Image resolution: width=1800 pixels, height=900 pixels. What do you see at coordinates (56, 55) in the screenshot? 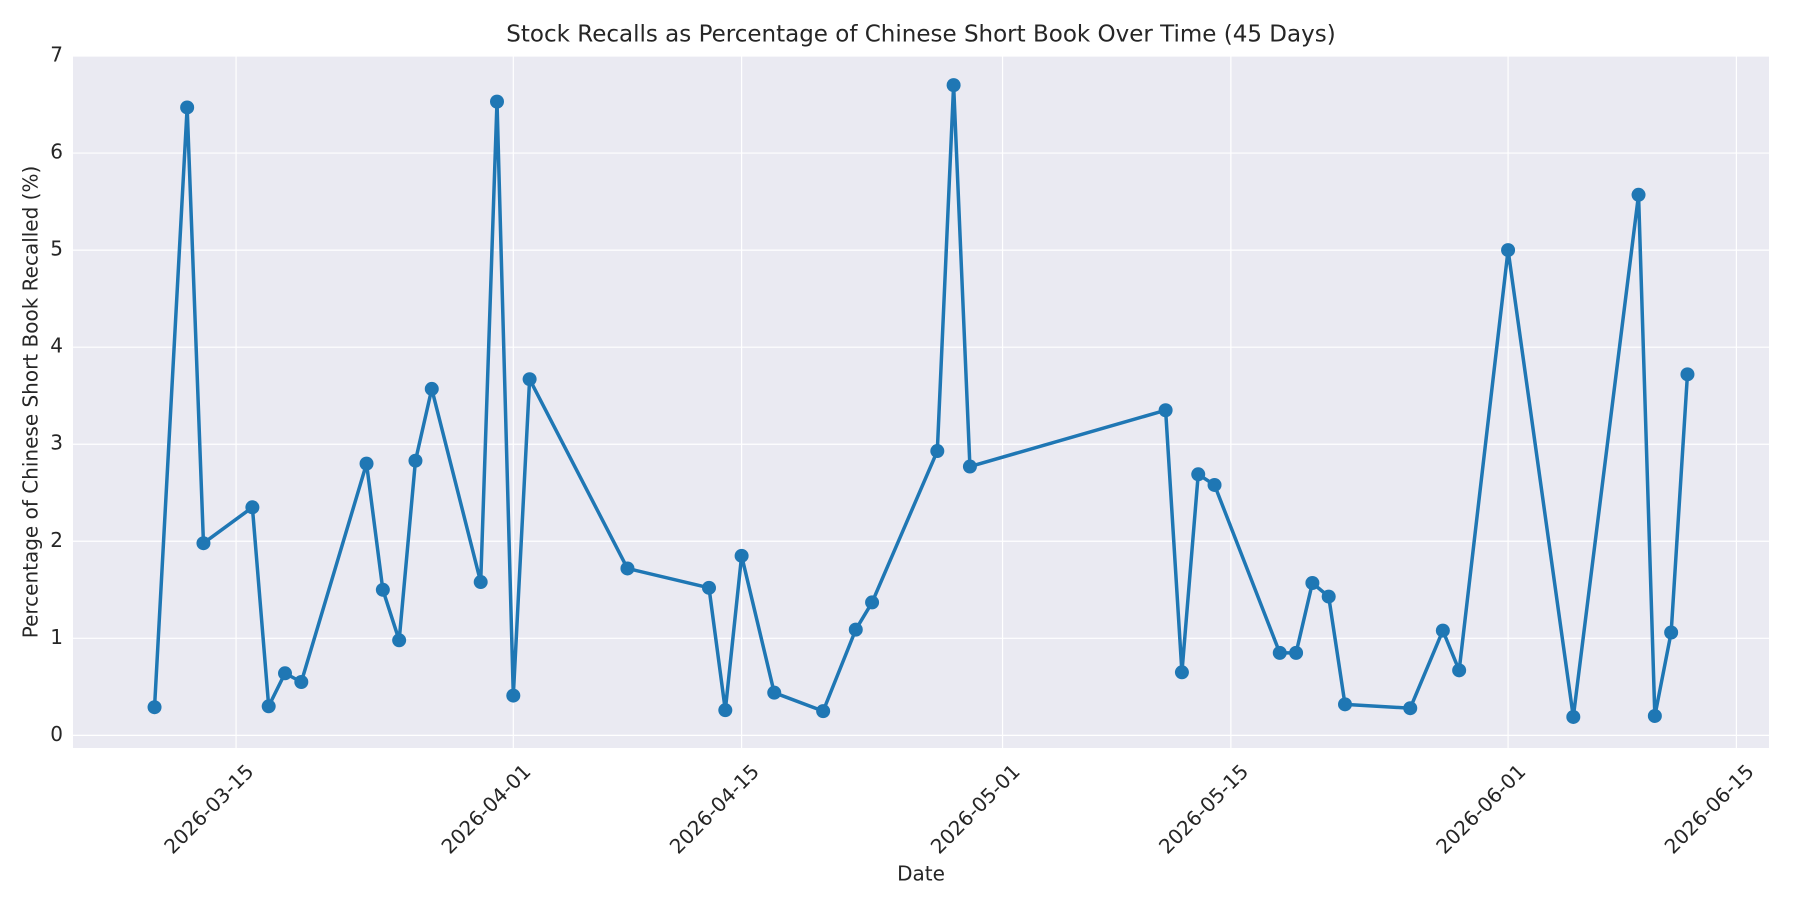
I see `y-tick-label: 7` at bounding box center [56, 55].